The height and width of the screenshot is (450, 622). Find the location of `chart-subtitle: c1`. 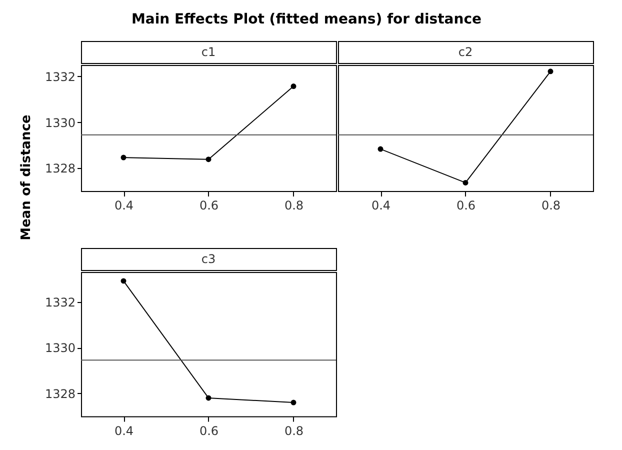

chart-subtitle: c1 is located at coordinates (208, 52).